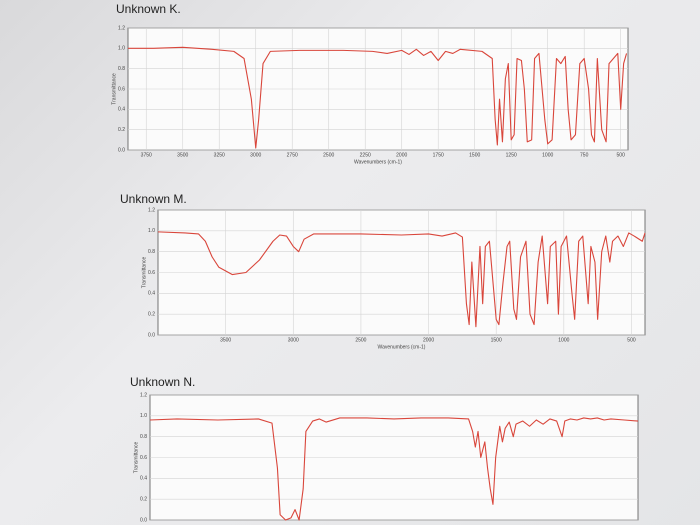  Describe the element at coordinates (511, 155) in the screenshot. I see `x-tick-label: 1250` at that location.